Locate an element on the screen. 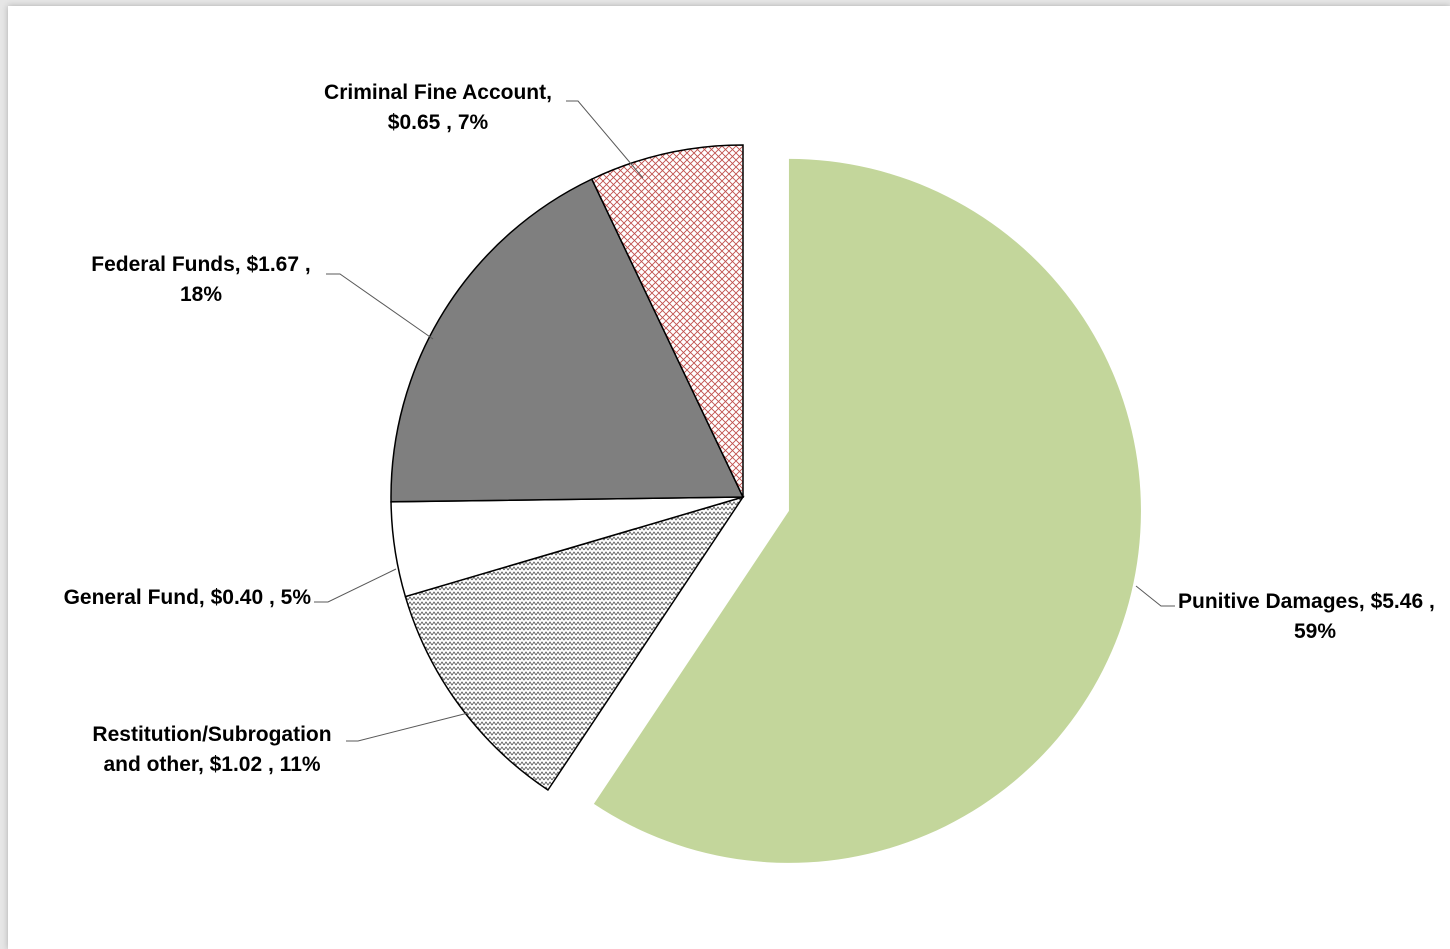 This screenshot has height=949, width=1450. data-label-federal-funds: Federal Funds, $1.67 , 18% is located at coordinates (200, 279).